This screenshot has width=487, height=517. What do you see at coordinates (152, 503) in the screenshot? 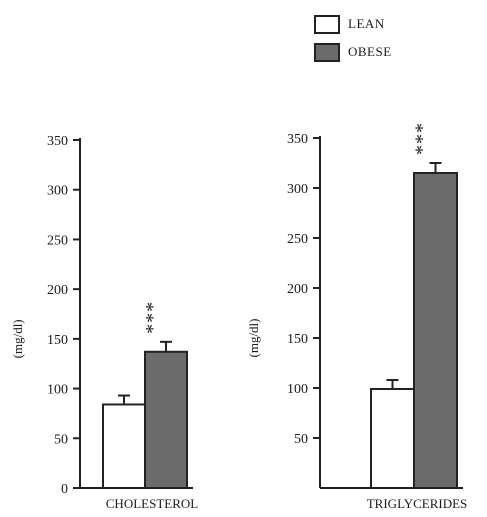
I see `cholesterol-x-category-label: CHOLESTEROL` at bounding box center [152, 503].